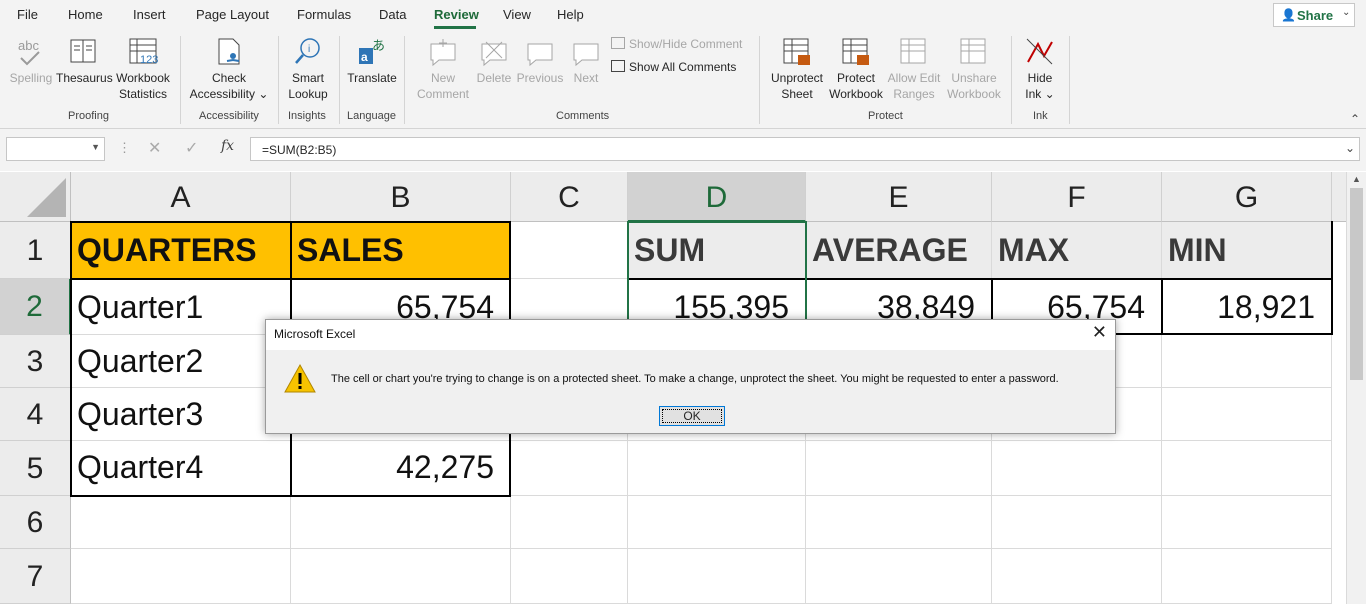 Image resolution: width=1366 pixels, height=604 pixels. I want to click on ok-button: OK, so click(692, 416).